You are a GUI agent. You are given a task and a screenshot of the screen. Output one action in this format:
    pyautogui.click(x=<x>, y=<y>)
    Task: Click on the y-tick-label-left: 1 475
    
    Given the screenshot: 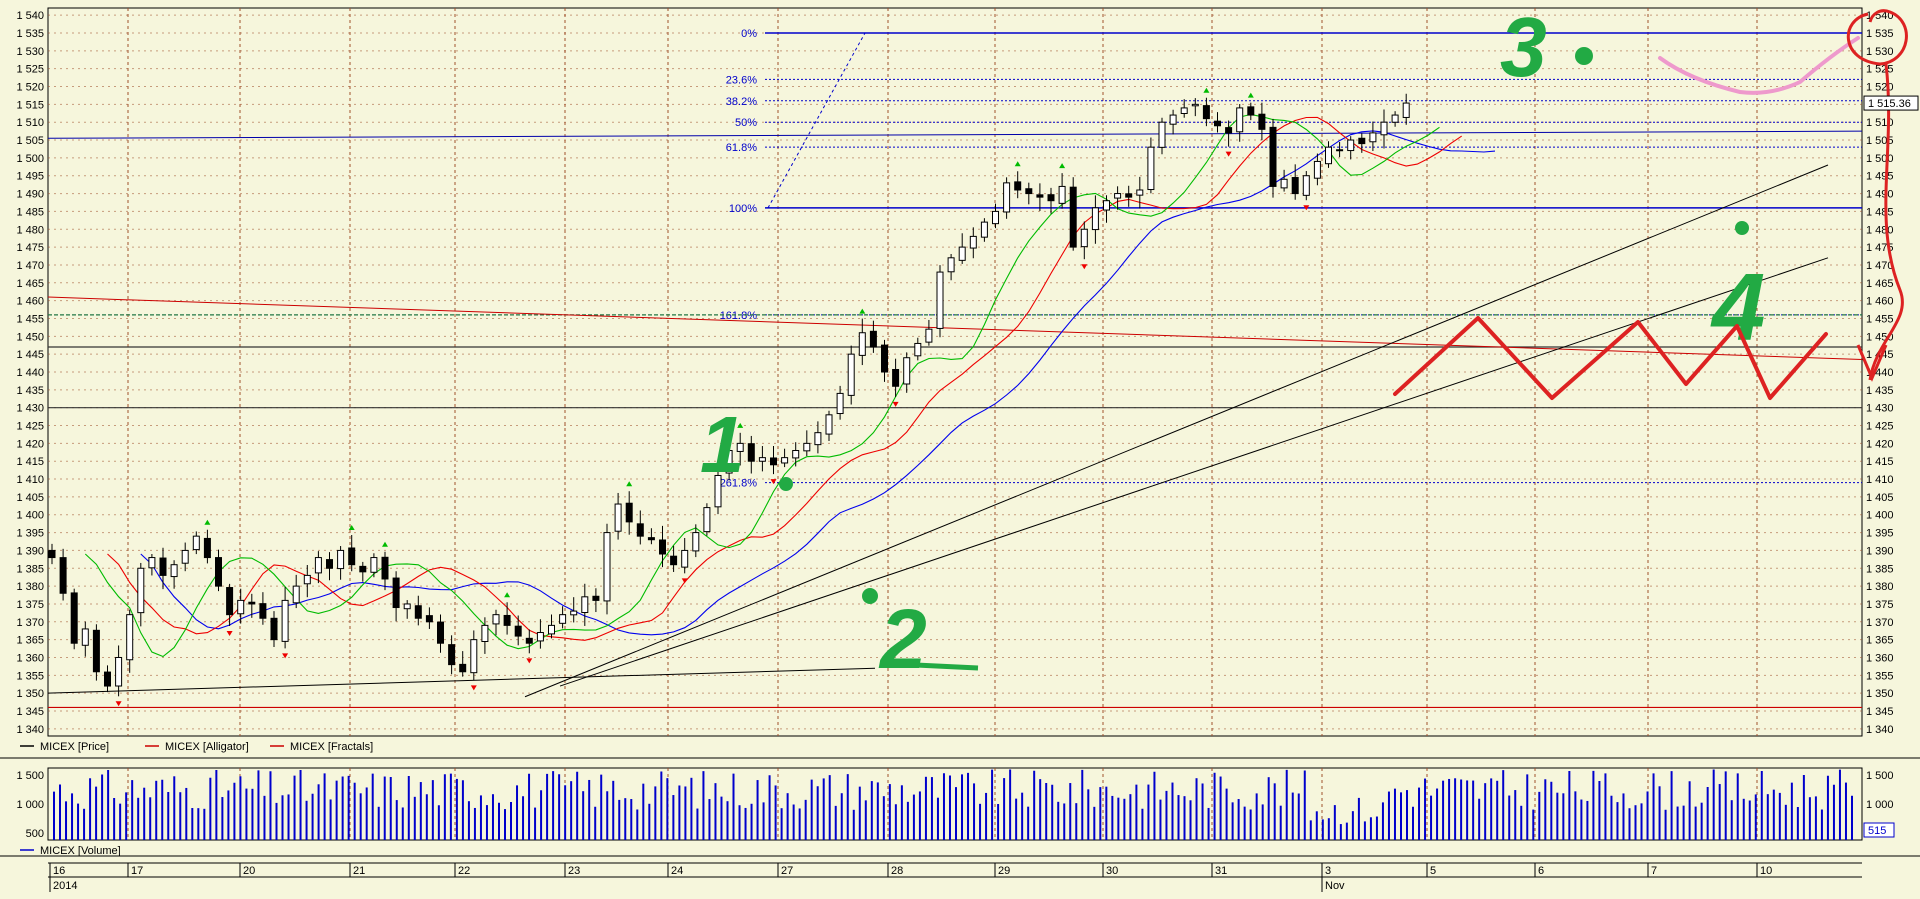 What is the action you would take?
    pyautogui.click(x=30, y=248)
    